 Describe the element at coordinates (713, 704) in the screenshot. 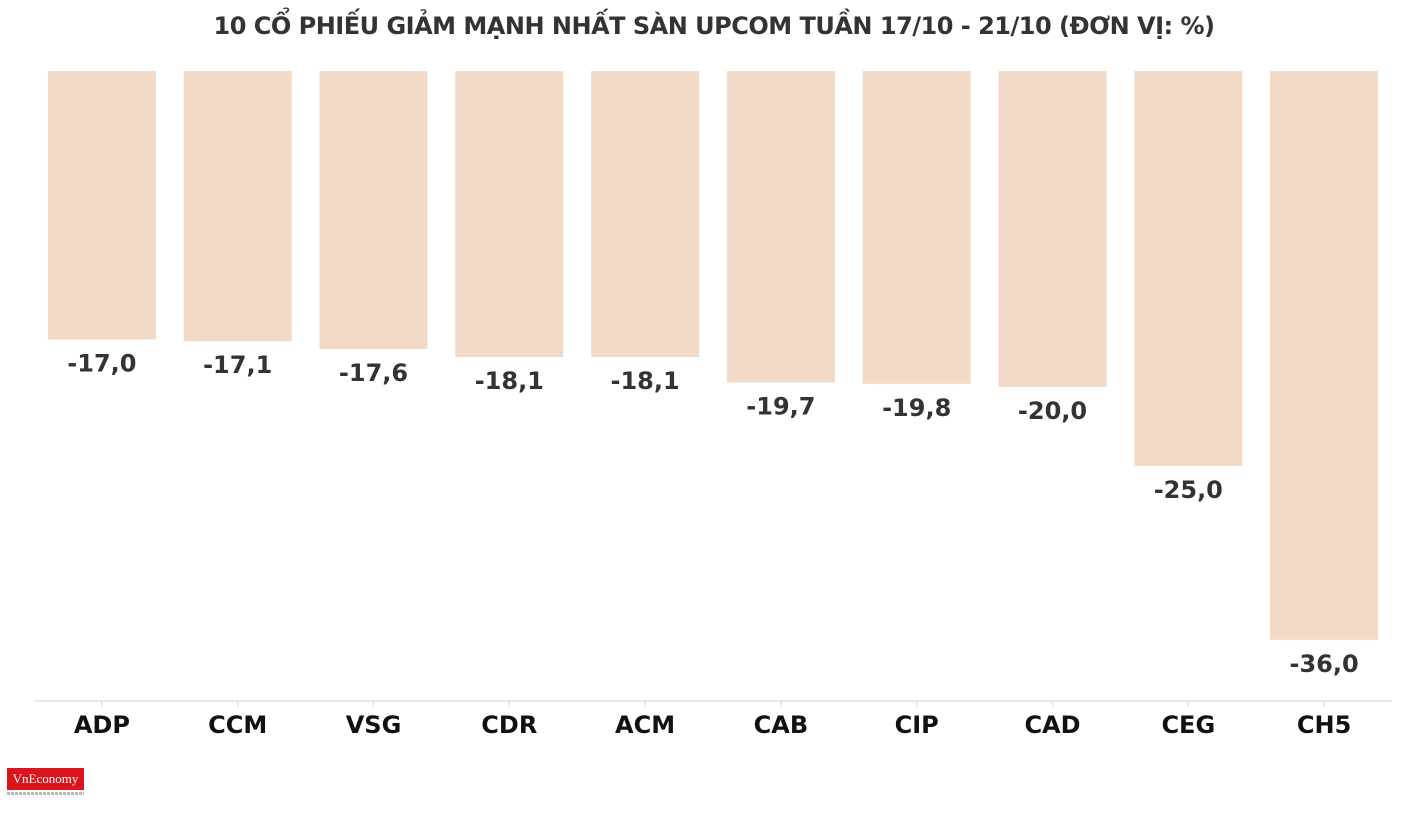

I see `ticks-layer` at that location.